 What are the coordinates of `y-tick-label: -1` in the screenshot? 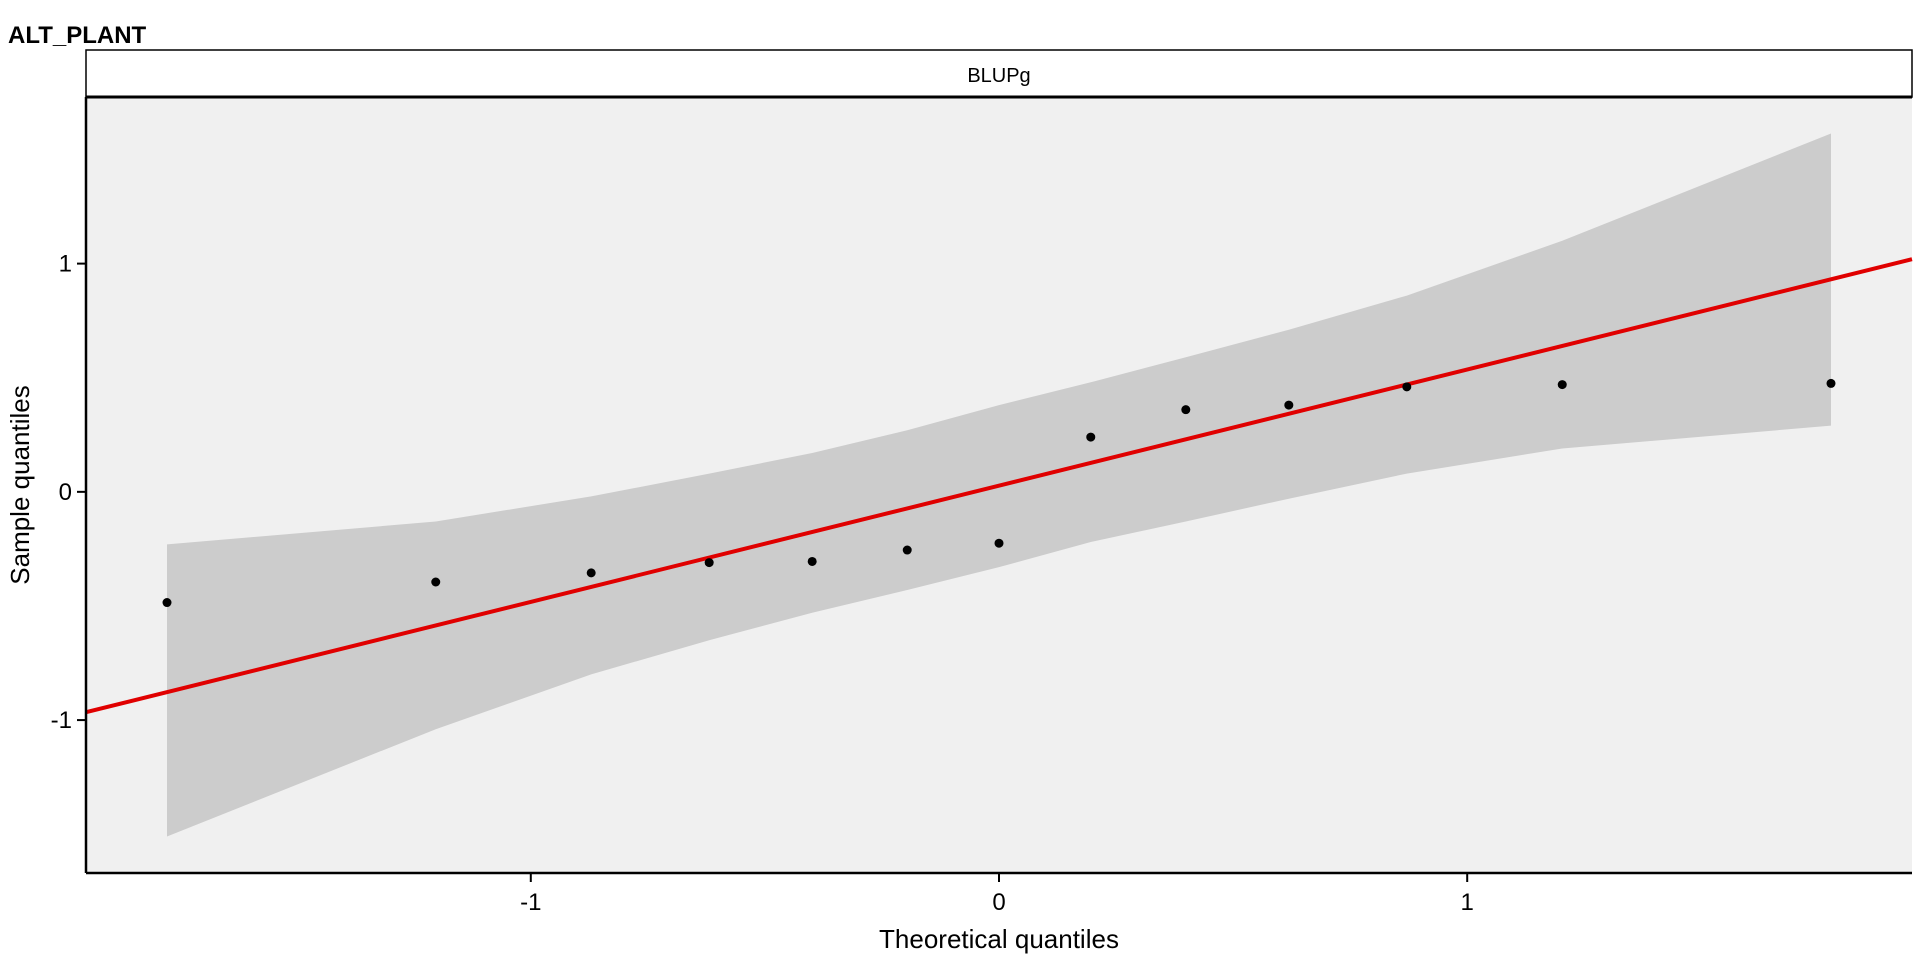 It's located at (61, 720).